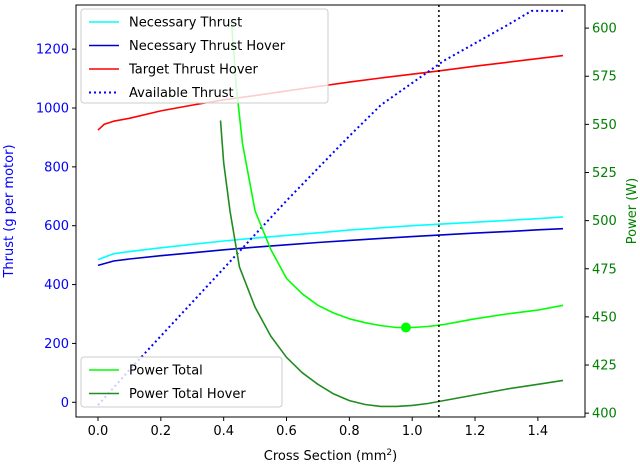 The image size is (640, 468). I want to click on x-axis-label: Cross Section (mm2), so click(330, 456).